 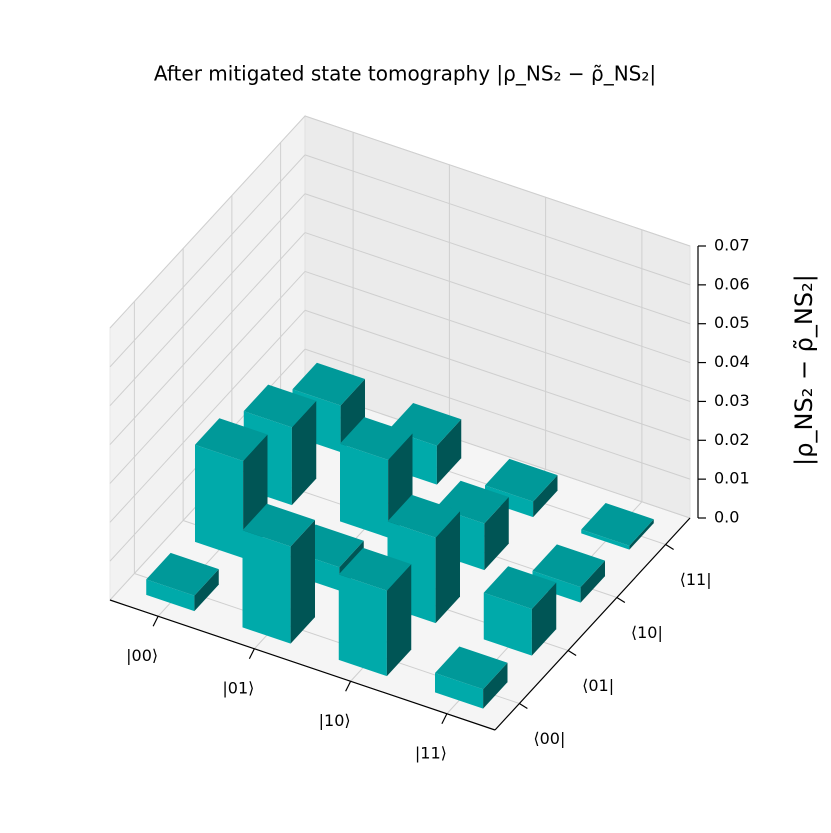 What do you see at coordinates (431, 752) in the screenshot?
I see `x-tick-label: |11⟩` at bounding box center [431, 752].